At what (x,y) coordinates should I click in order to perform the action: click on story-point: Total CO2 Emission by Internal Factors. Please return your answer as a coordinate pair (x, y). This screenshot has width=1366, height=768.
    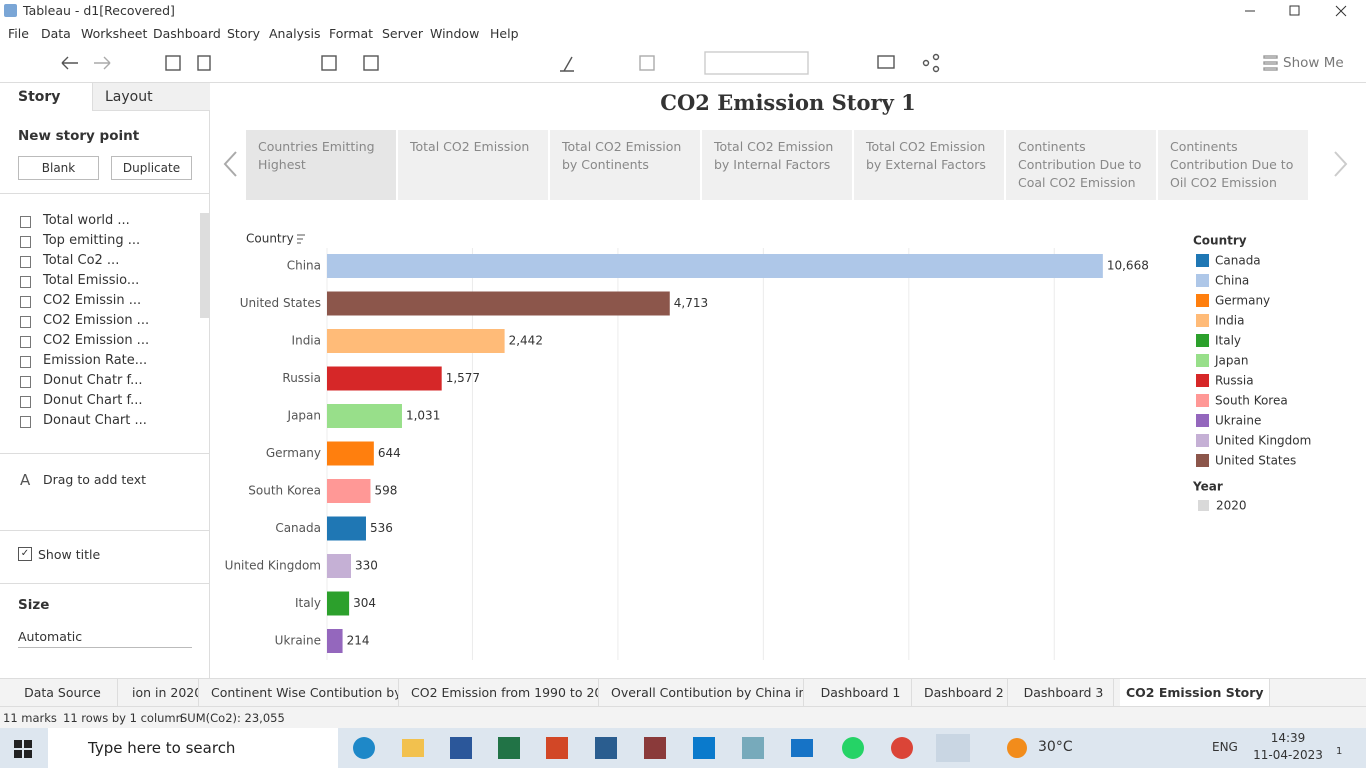
    Looking at the image, I should click on (777, 165).